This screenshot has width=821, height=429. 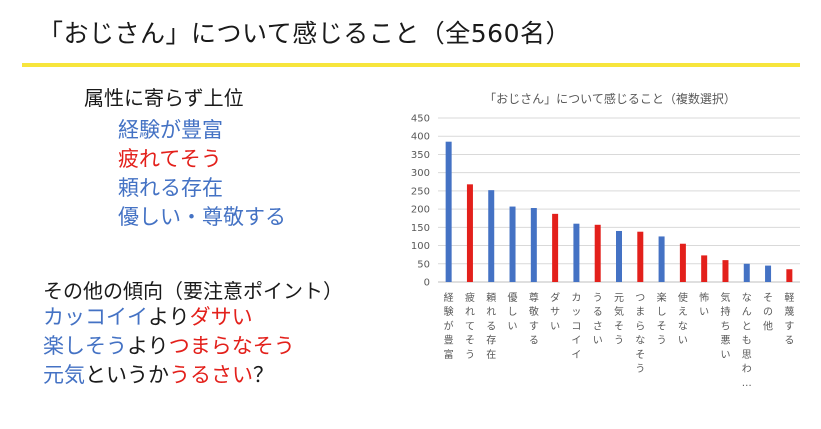 What do you see at coordinates (513, 311) in the screenshot?
I see `x-tick-label: 優しい` at bounding box center [513, 311].